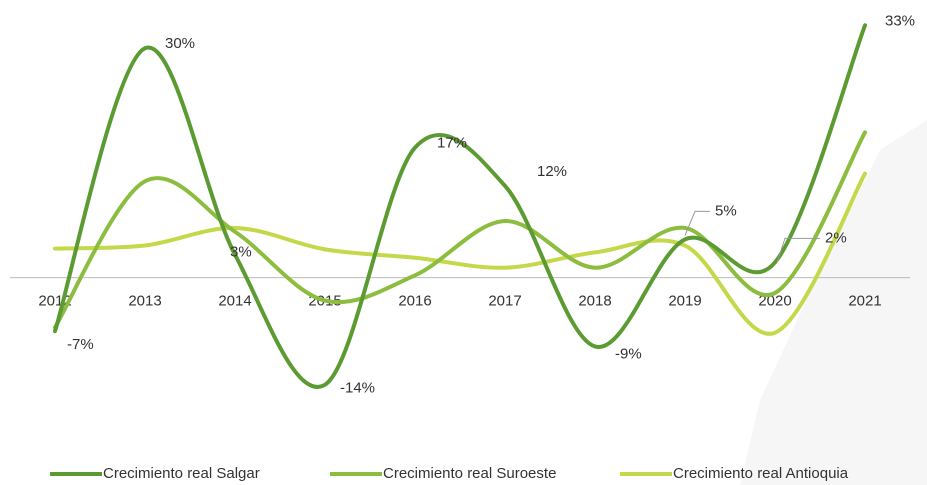 This screenshot has width=927, height=485. Describe the element at coordinates (684, 301) in the screenshot. I see `x-tick-label: 2019` at that location.